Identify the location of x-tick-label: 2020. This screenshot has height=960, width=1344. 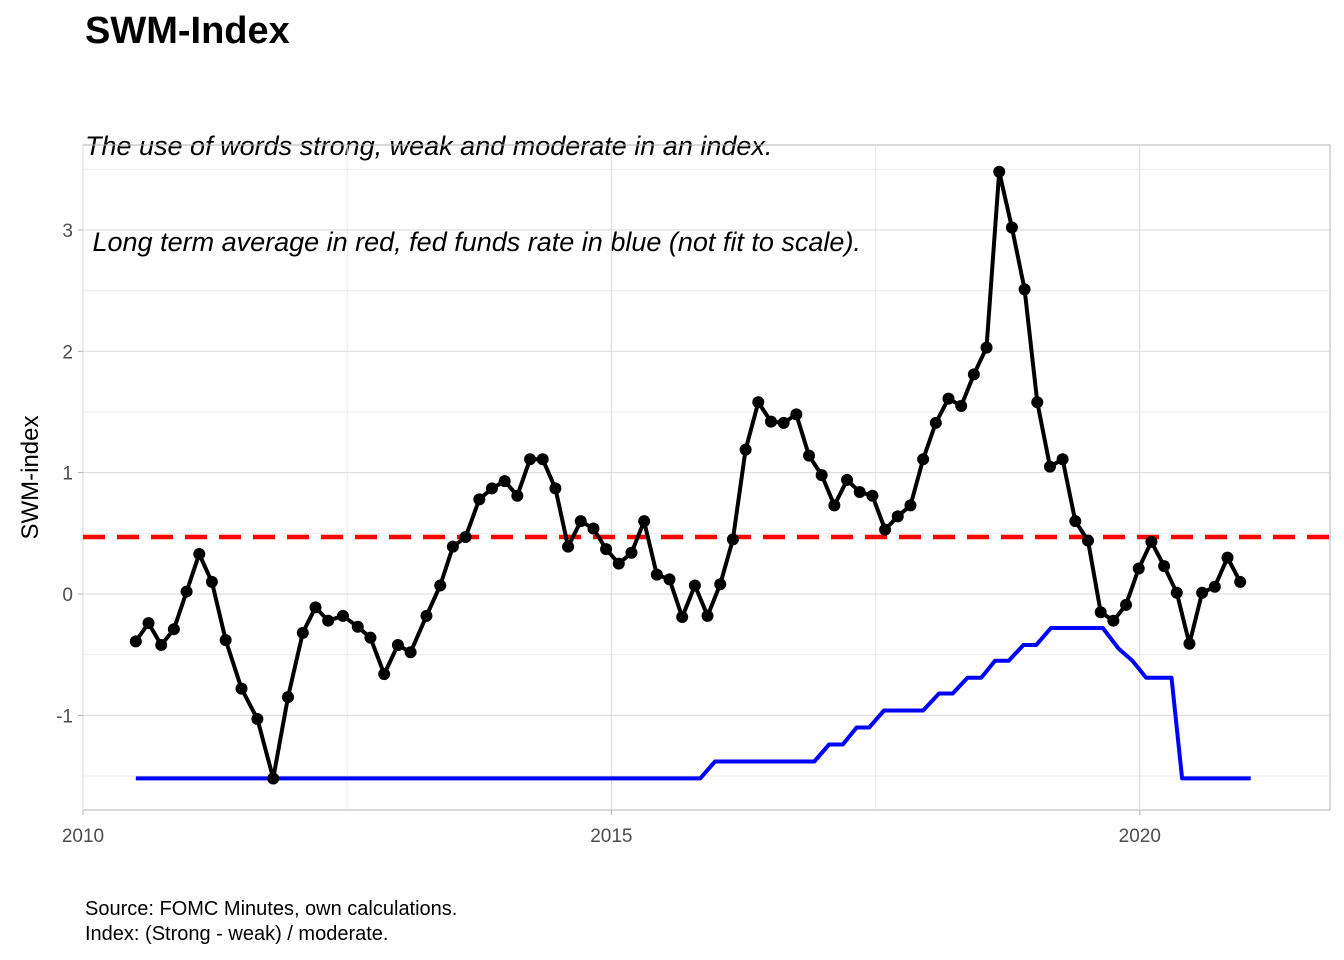
(1140, 836).